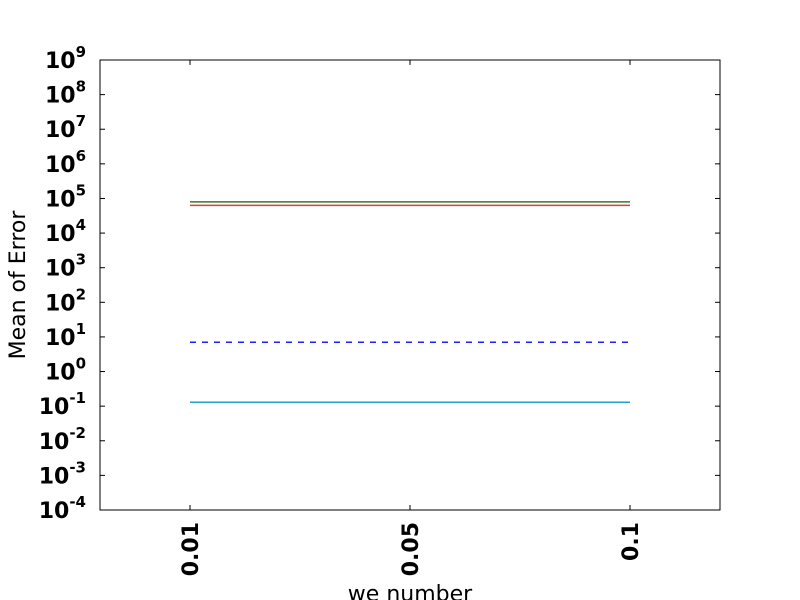  What do you see at coordinates (62, 404) in the screenshot?
I see `y-tick-label: 10⁻¹` at bounding box center [62, 404].